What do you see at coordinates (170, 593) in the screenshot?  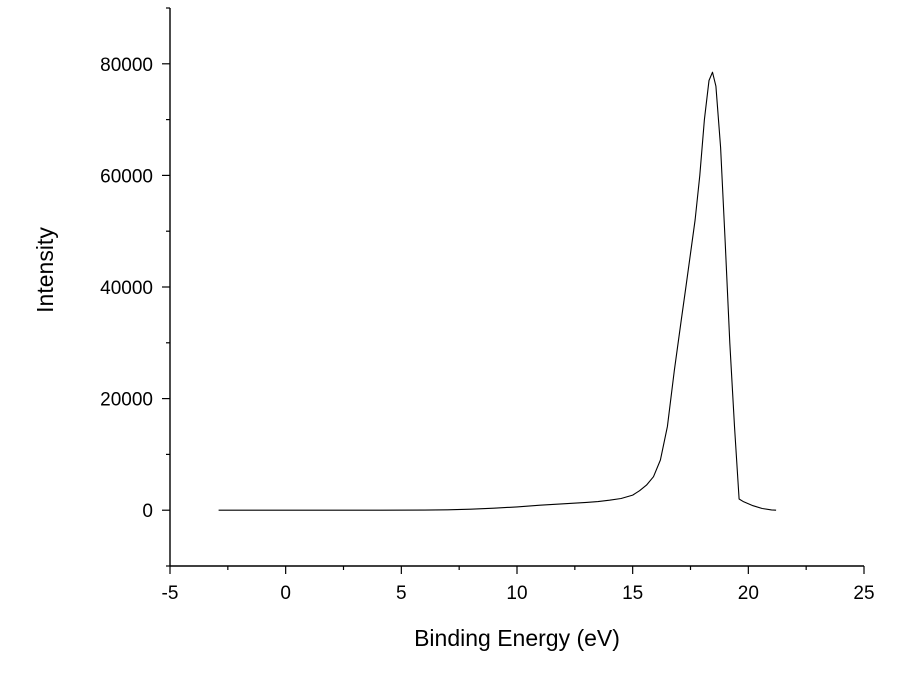 I see `x-tick-label: -5` at bounding box center [170, 593].